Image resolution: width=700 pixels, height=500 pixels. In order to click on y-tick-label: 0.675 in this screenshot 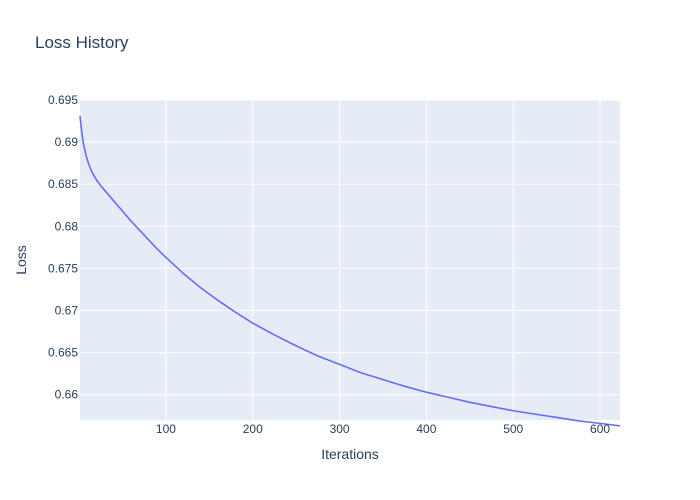, I will do `click(63, 268)`.